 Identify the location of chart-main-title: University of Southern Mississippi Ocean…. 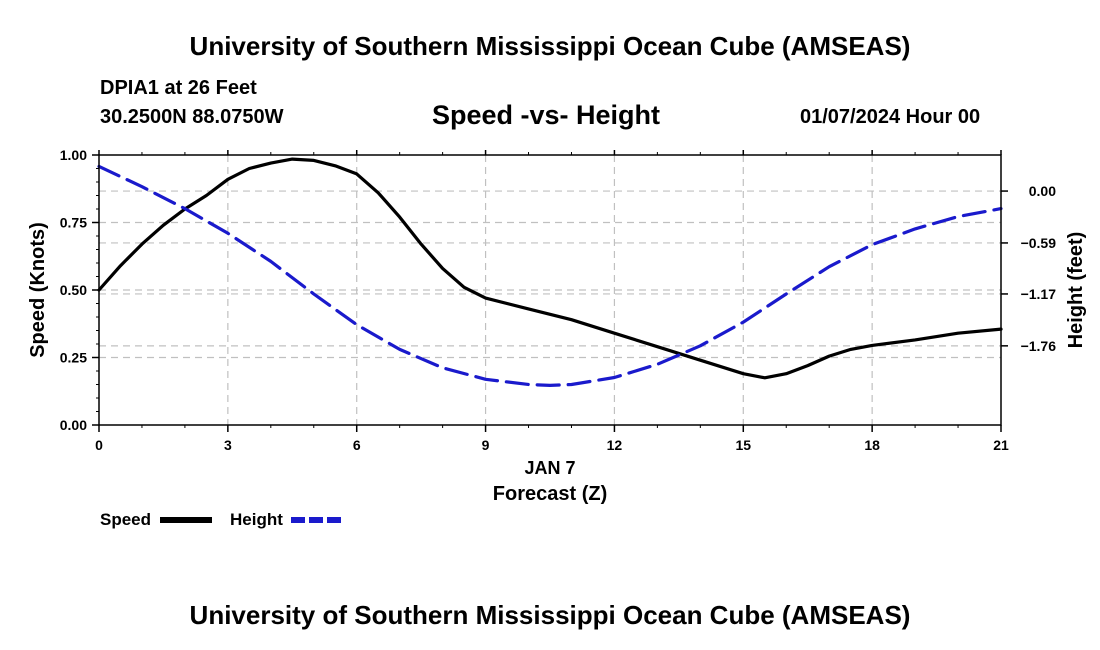
(550, 46).